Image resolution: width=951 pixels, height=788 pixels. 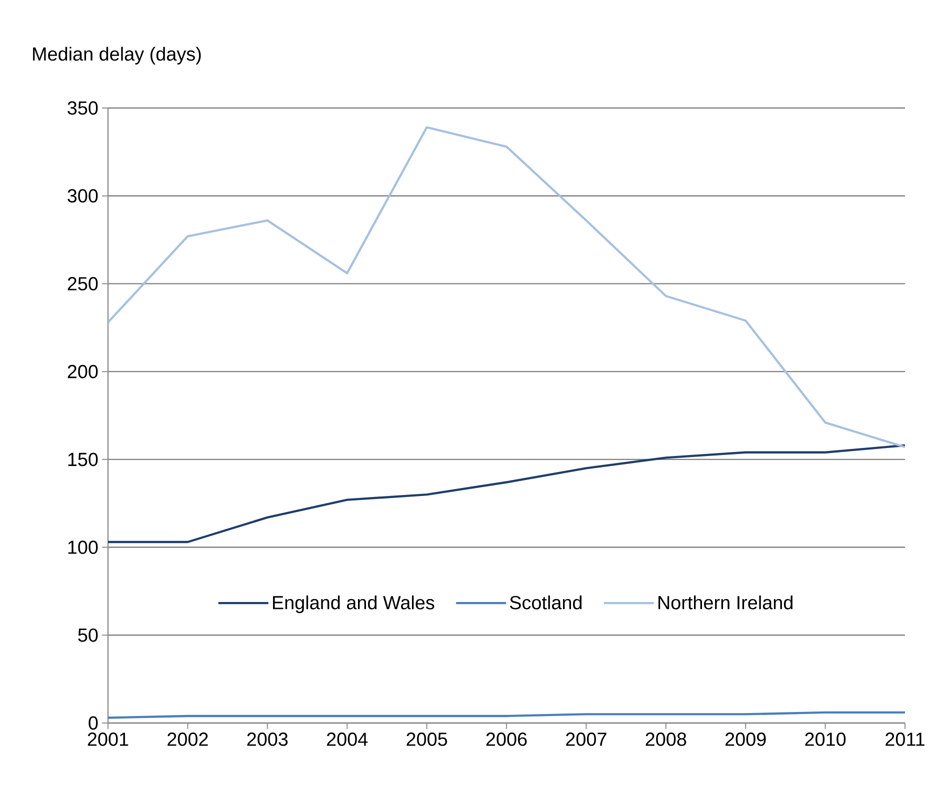 I want to click on legend-label: Scotland, so click(x=546, y=602).